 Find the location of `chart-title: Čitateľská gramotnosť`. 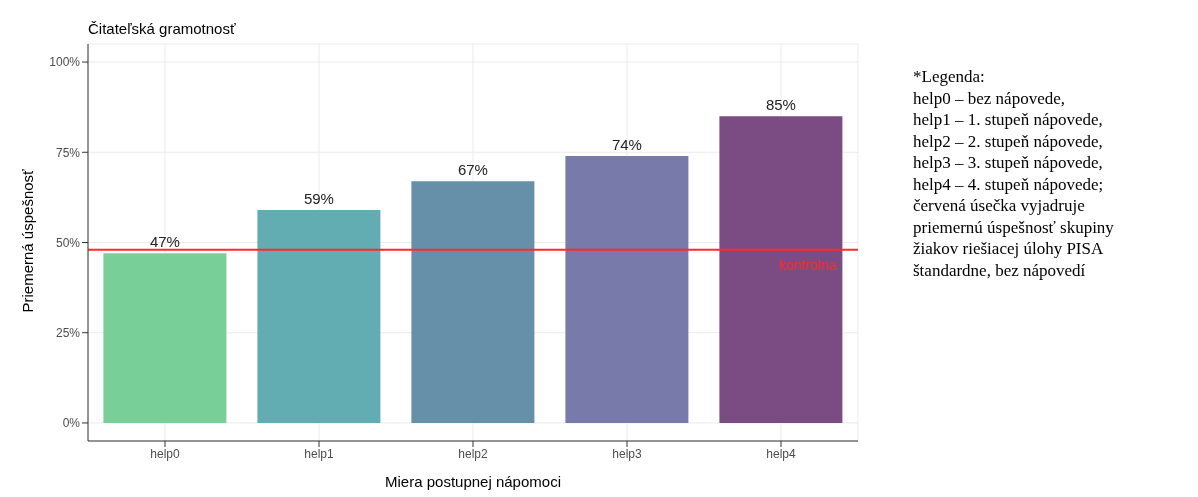

chart-title: Čitateľská gramotnosť is located at coordinates (162, 28).